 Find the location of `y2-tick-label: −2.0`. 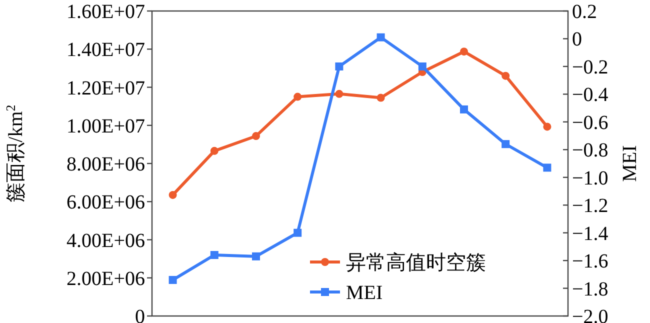

y2-tick-label: −2.0 is located at coordinates (590, 314).